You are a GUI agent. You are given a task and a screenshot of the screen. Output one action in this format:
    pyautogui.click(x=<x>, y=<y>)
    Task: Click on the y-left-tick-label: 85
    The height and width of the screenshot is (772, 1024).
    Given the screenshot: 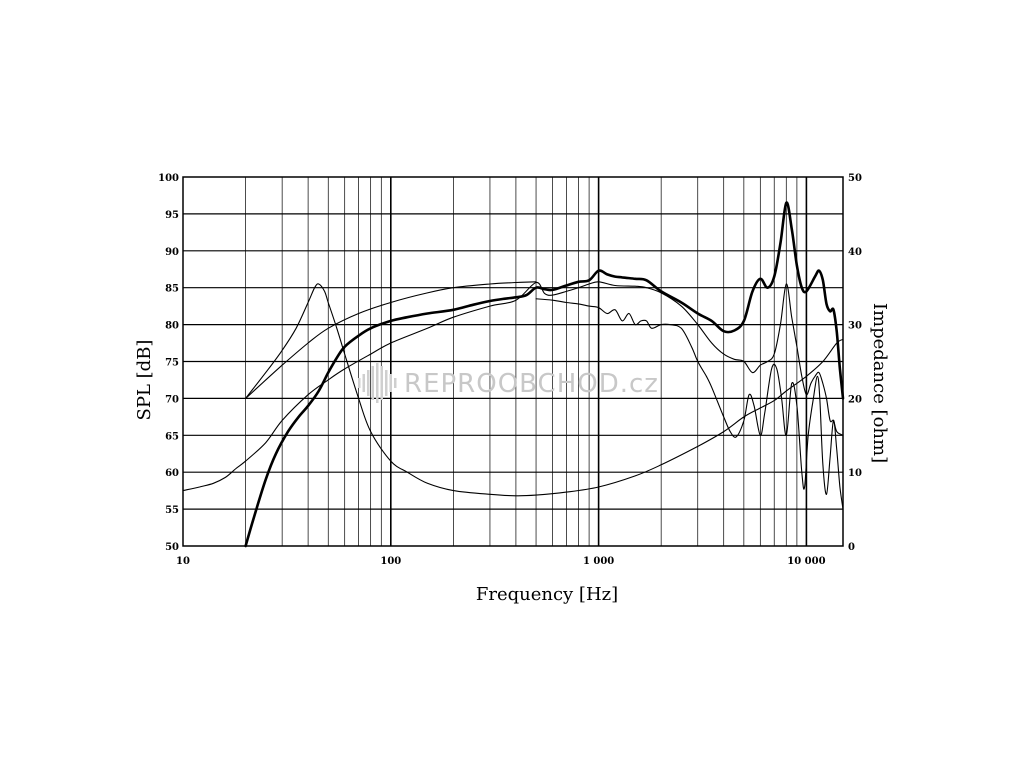 What is the action you would take?
    pyautogui.click(x=172, y=289)
    